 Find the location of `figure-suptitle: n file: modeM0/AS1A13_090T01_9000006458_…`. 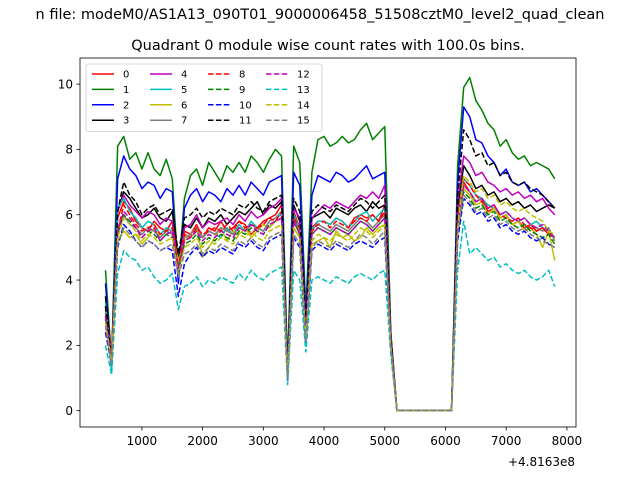

figure-suptitle: n file: modeM0/AS1A13_090T01_9000006458_… is located at coordinates (320, 15).